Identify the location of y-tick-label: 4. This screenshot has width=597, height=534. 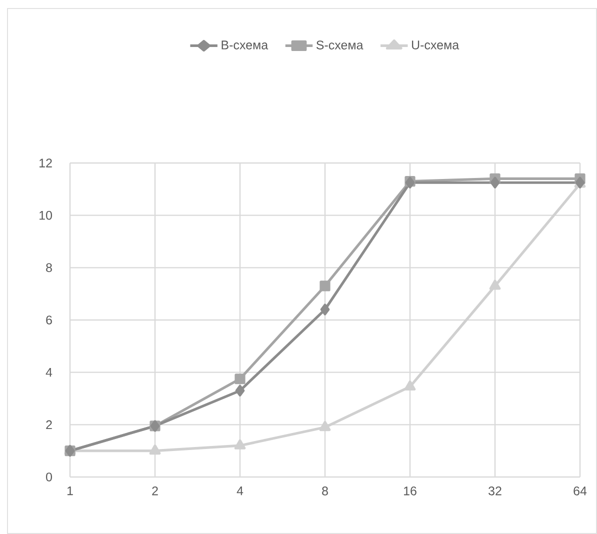
(49, 372).